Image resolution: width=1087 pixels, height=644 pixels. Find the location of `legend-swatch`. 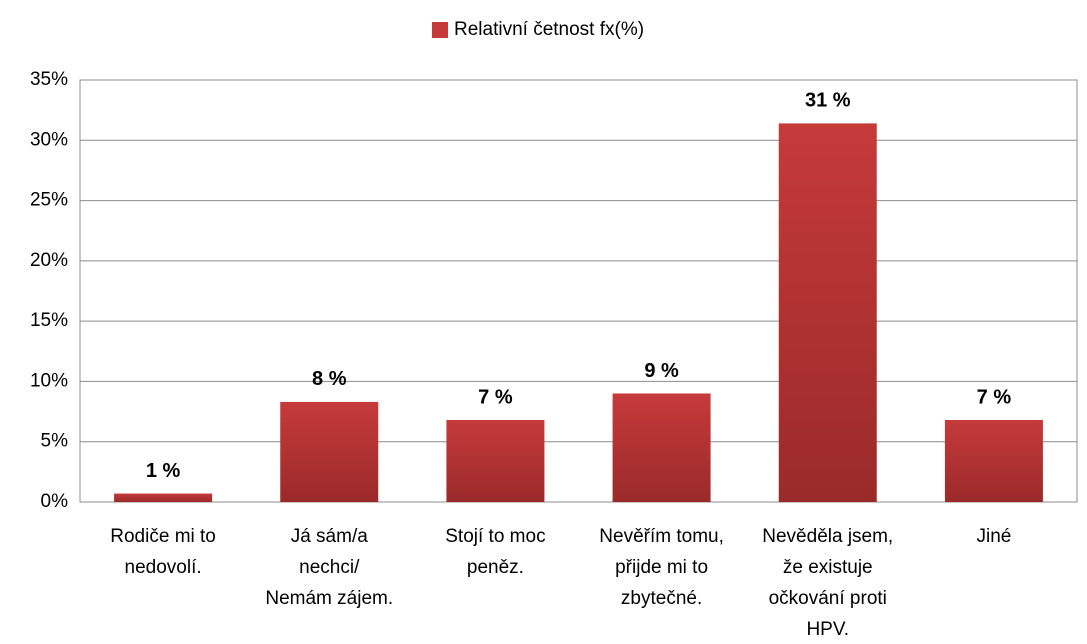

legend-swatch is located at coordinates (440, 30).